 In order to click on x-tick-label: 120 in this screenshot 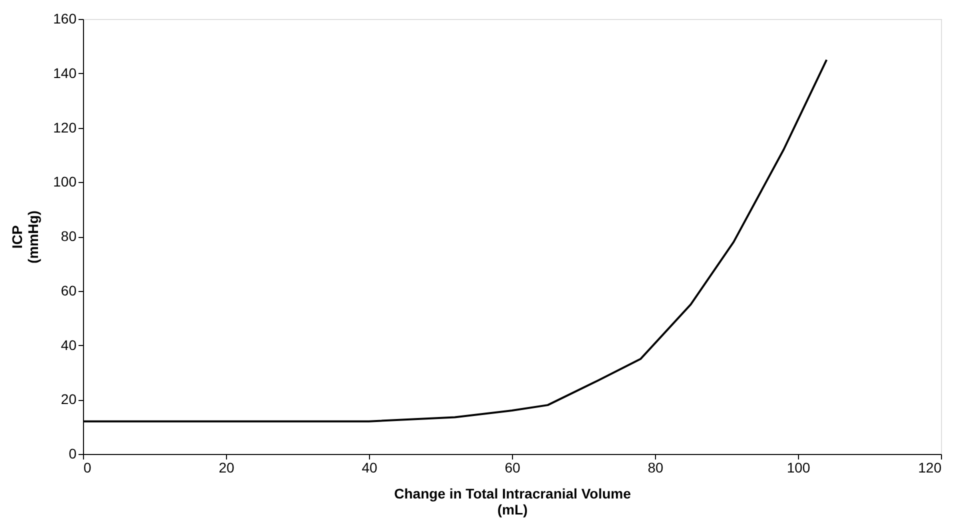, I will do `click(930, 468)`.